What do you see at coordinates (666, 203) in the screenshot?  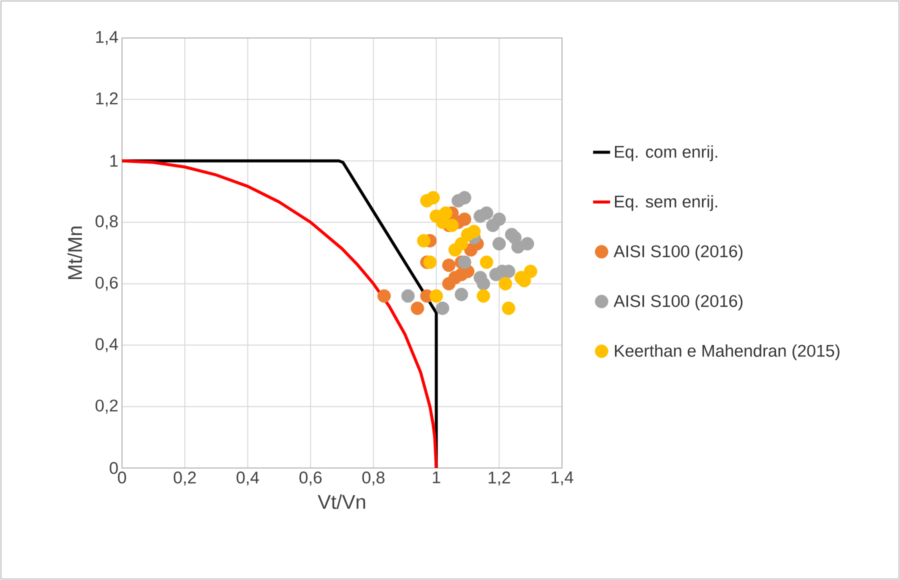 I see `legend-label: Eq. sem enrij.` at bounding box center [666, 203].